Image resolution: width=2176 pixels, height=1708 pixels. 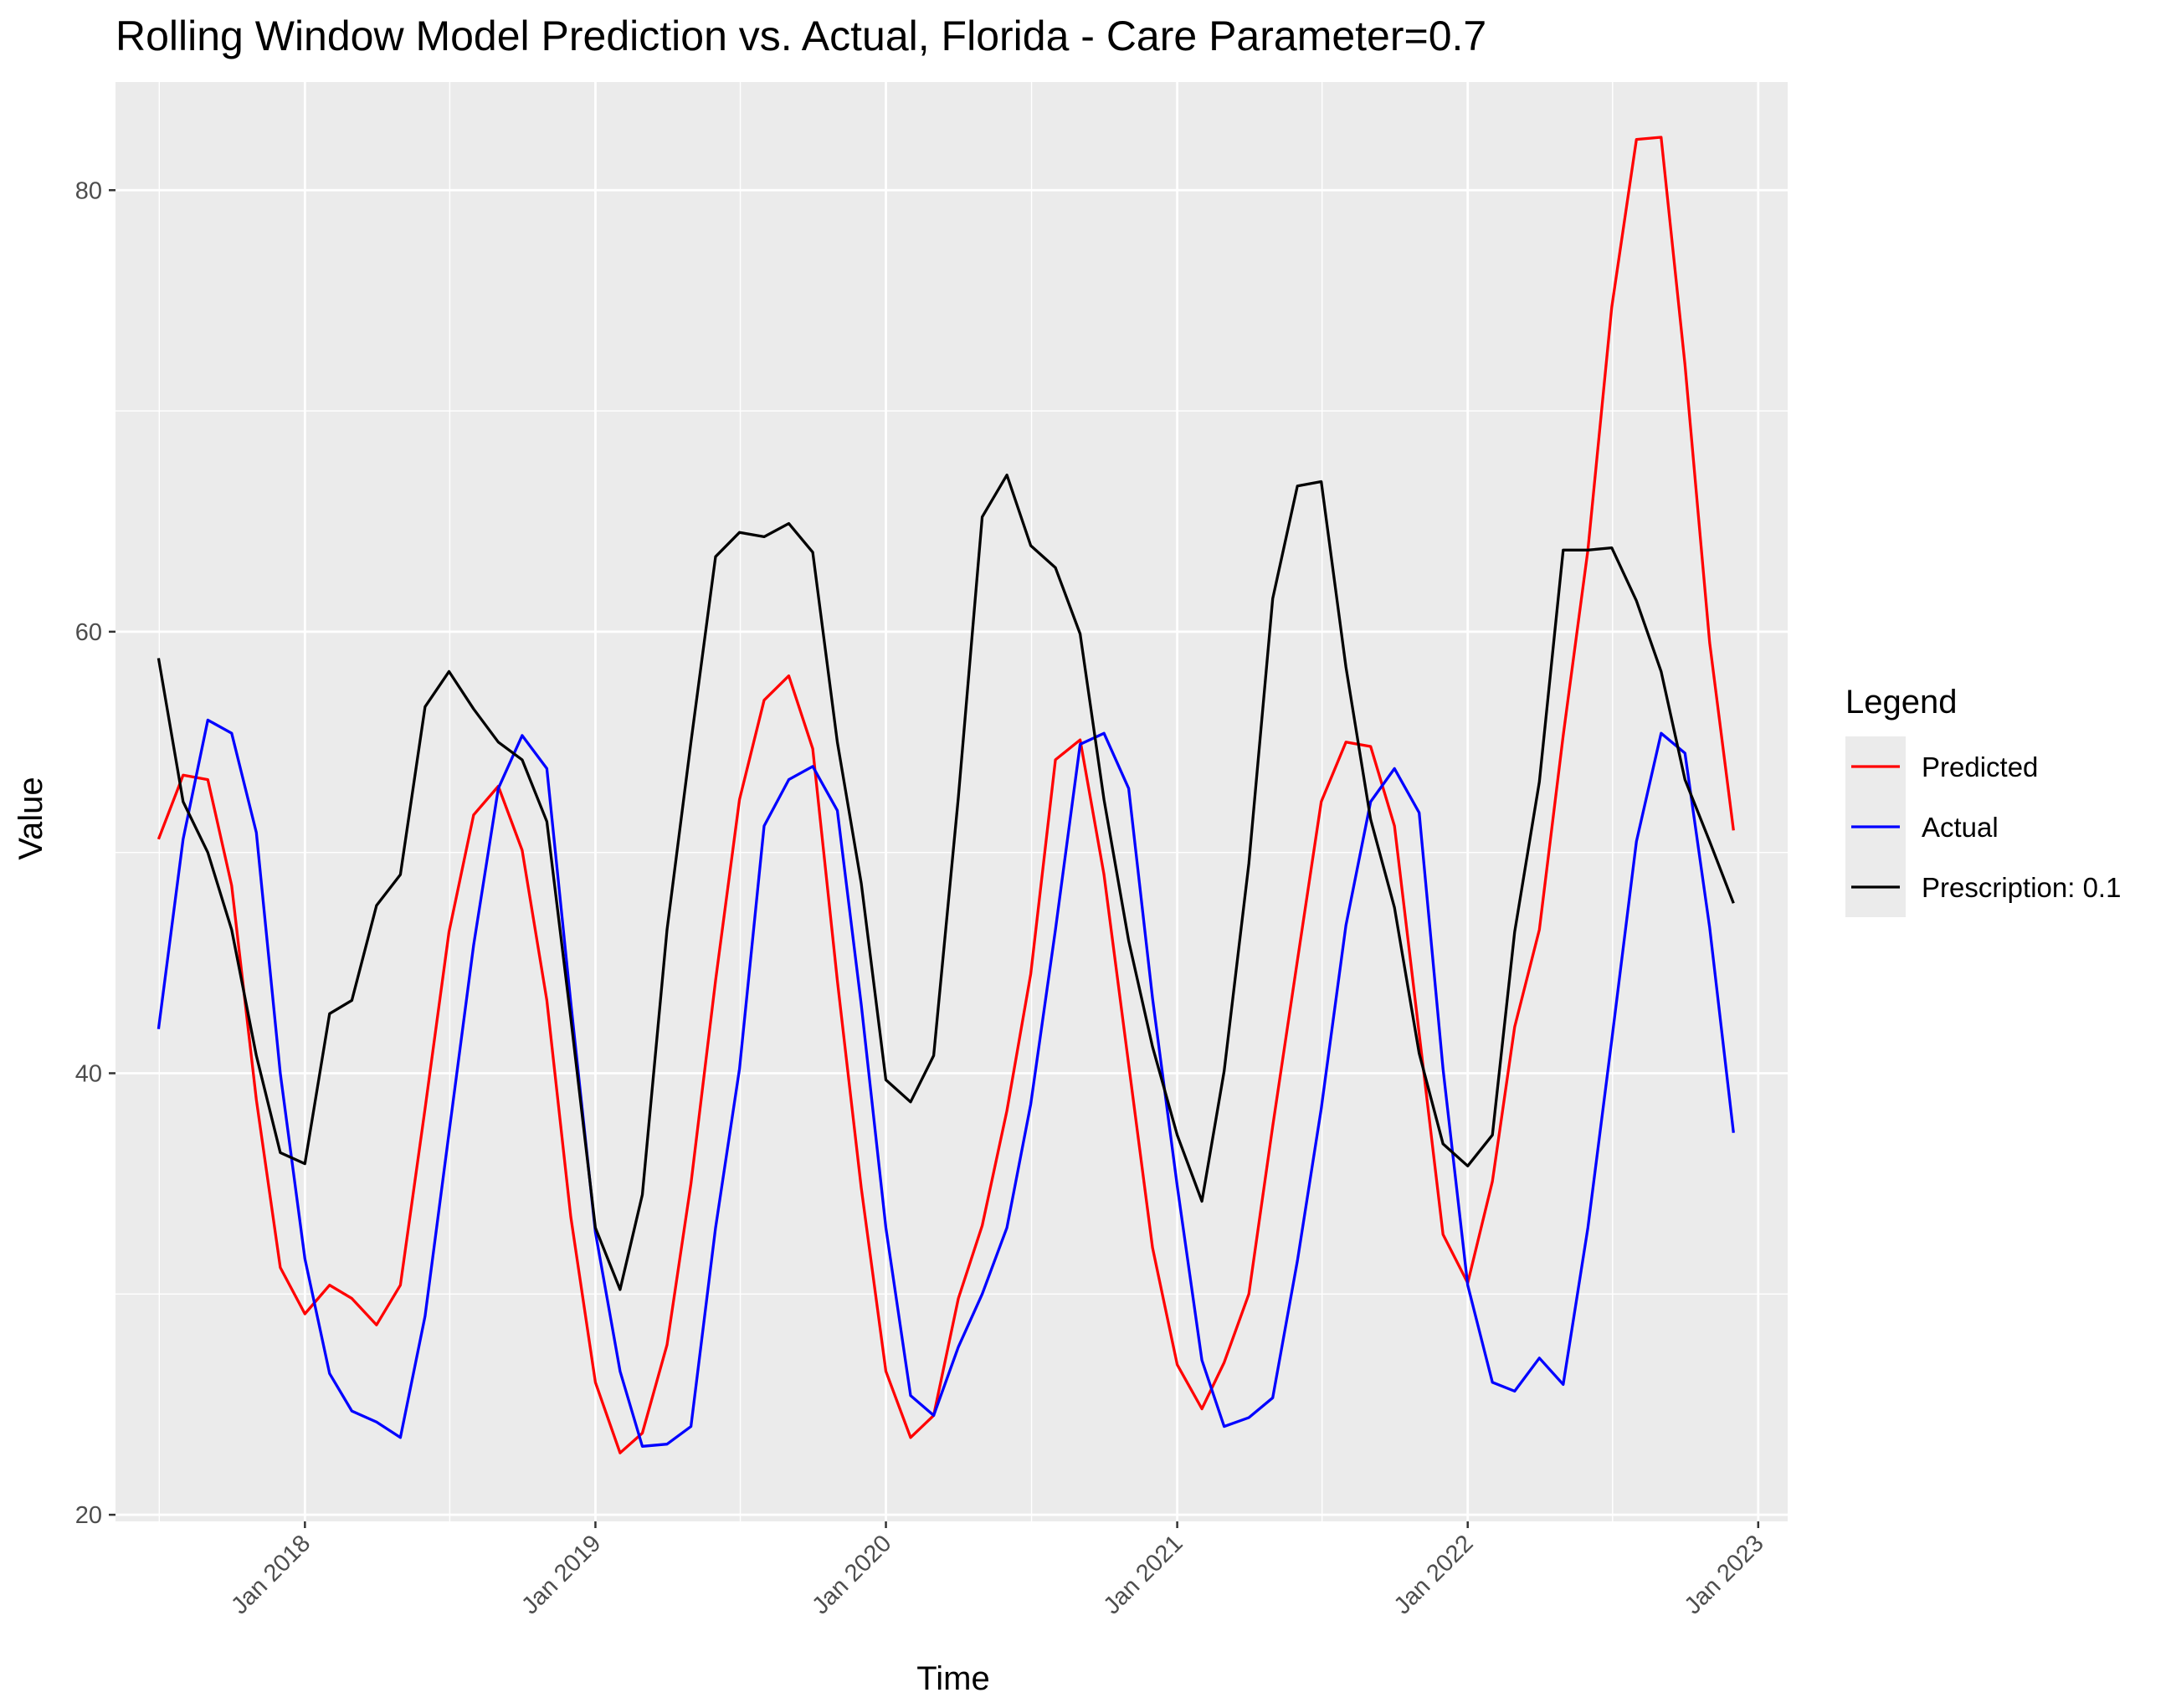 What do you see at coordinates (561, 1574) in the screenshot?
I see `x-tick-label: Jan 2019` at bounding box center [561, 1574].